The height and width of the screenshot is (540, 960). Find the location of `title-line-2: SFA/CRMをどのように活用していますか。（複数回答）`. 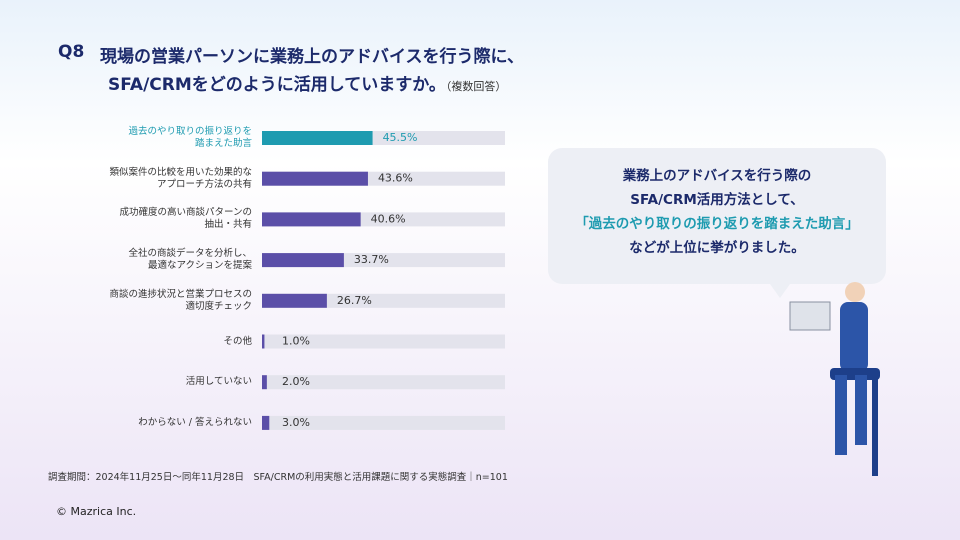

title-line-2: SFA/CRMをどのように活用していますか。（複数回答） is located at coordinates (307, 82).